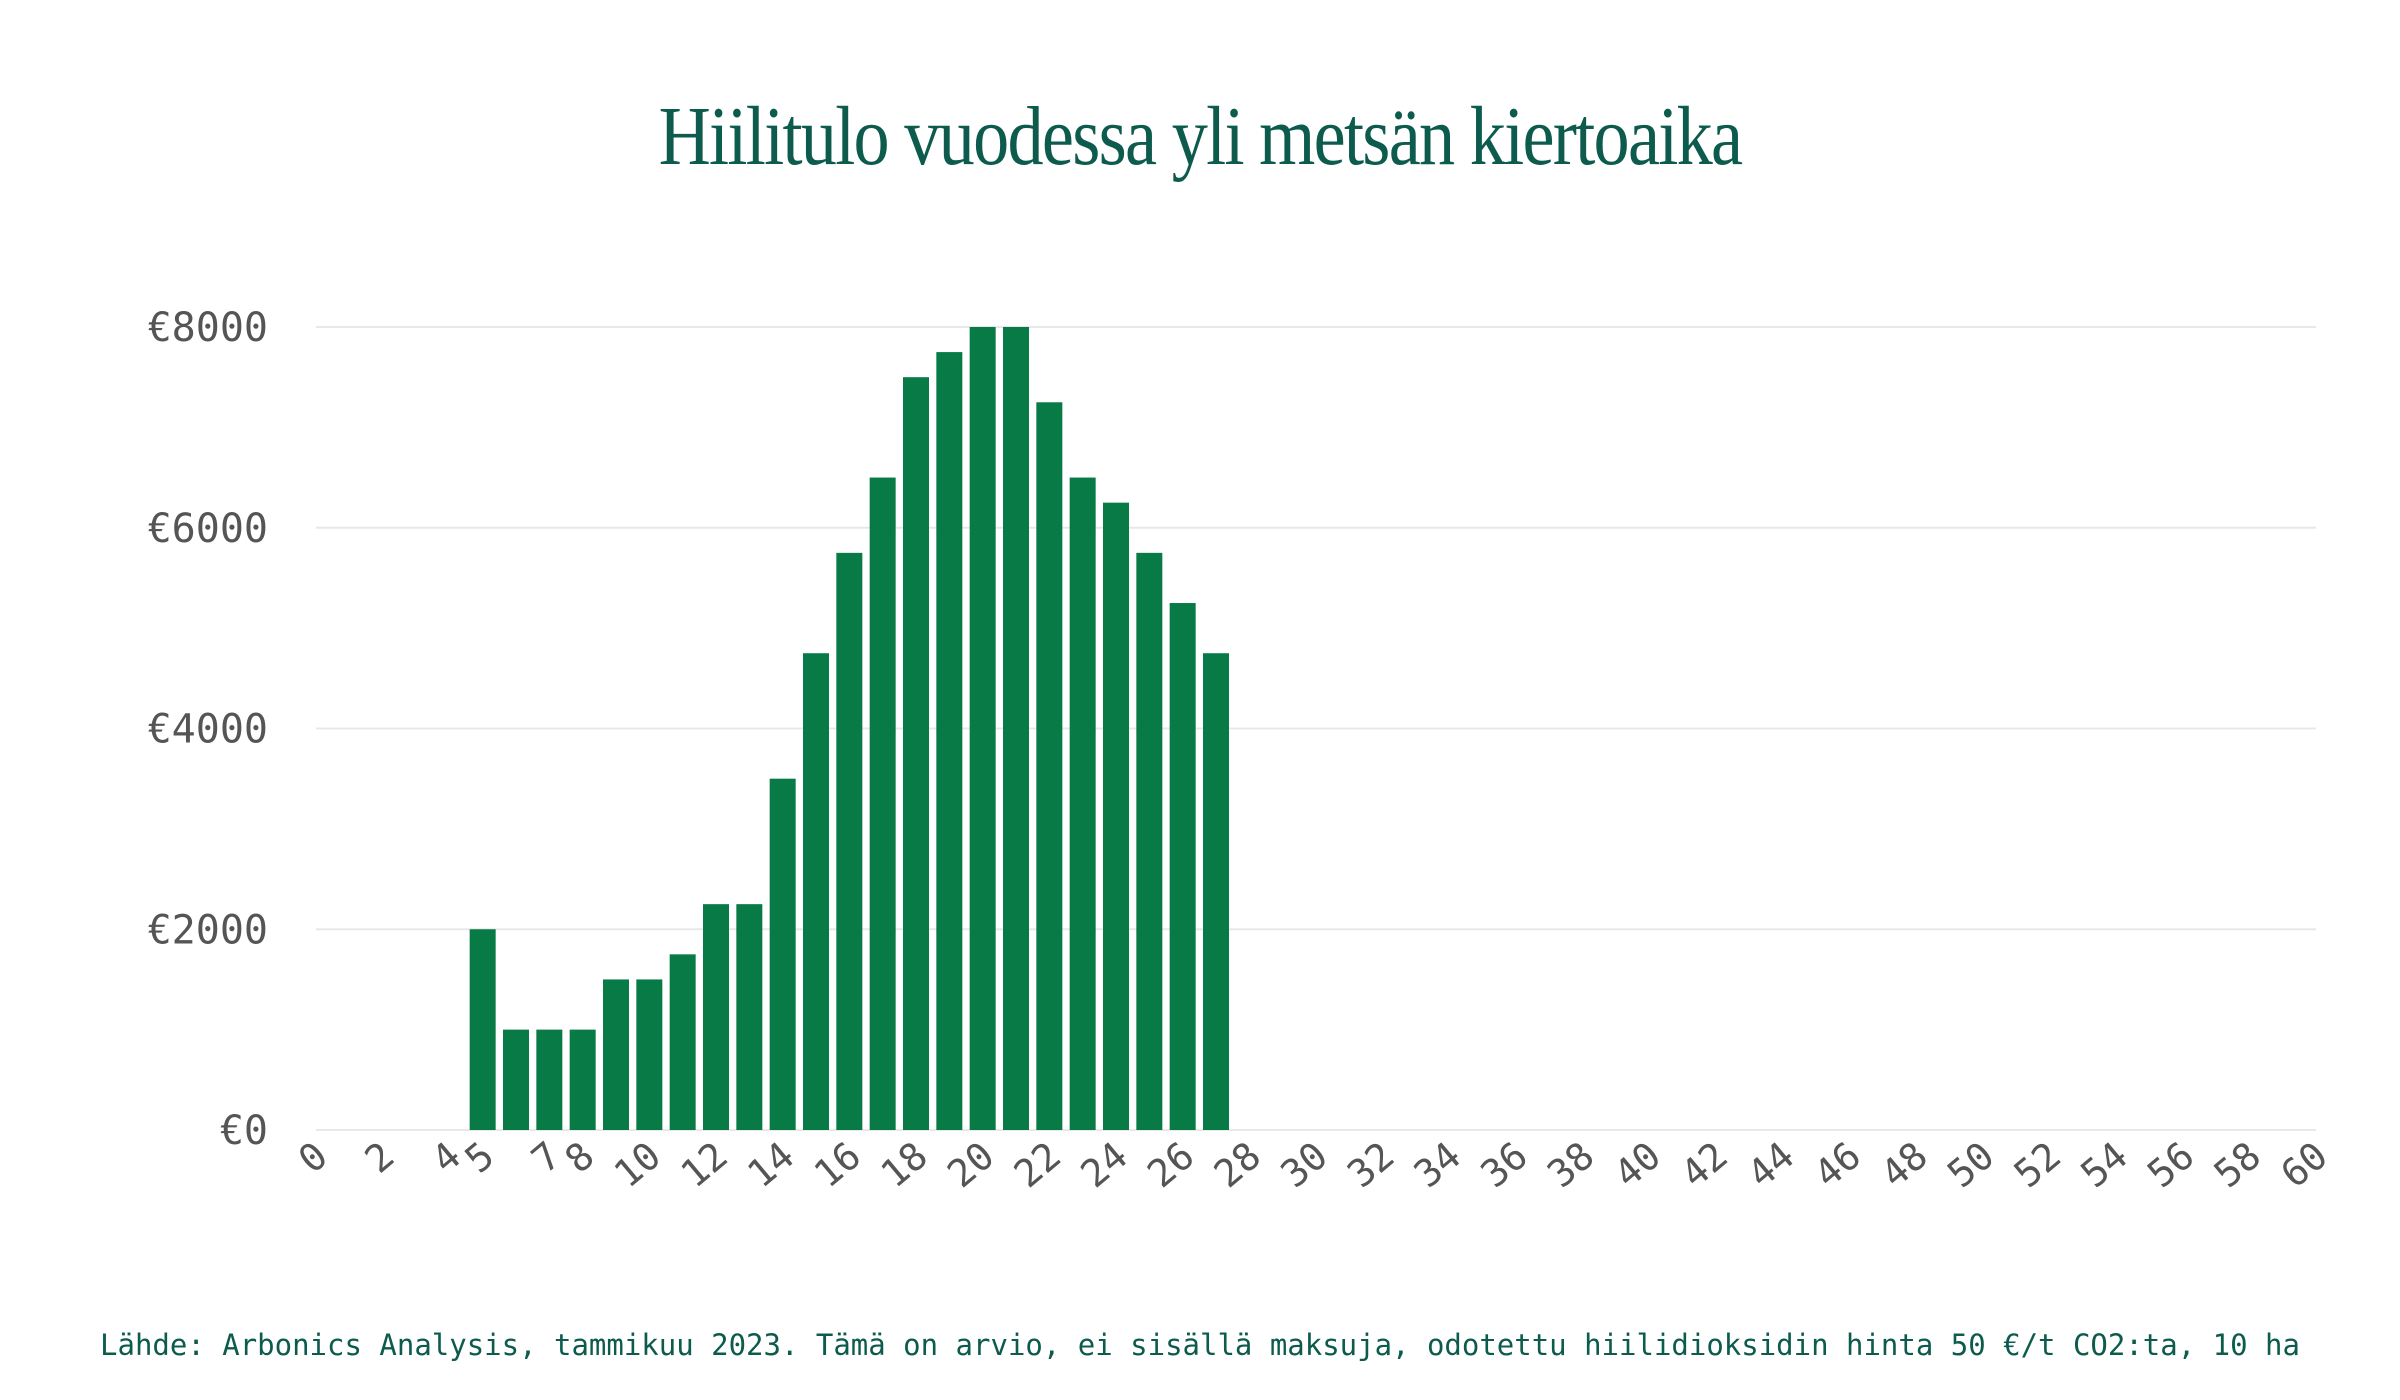 This screenshot has width=2400, height=1400. What do you see at coordinates (580, 1157) in the screenshot?
I see `x-tick-label: 8` at bounding box center [580, 1157].